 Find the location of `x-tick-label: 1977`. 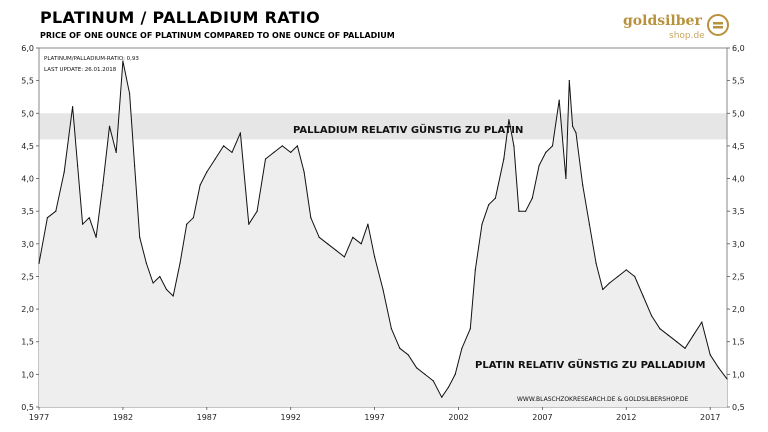

x-tick-label: 1977 is located at coordinates (39, 417).